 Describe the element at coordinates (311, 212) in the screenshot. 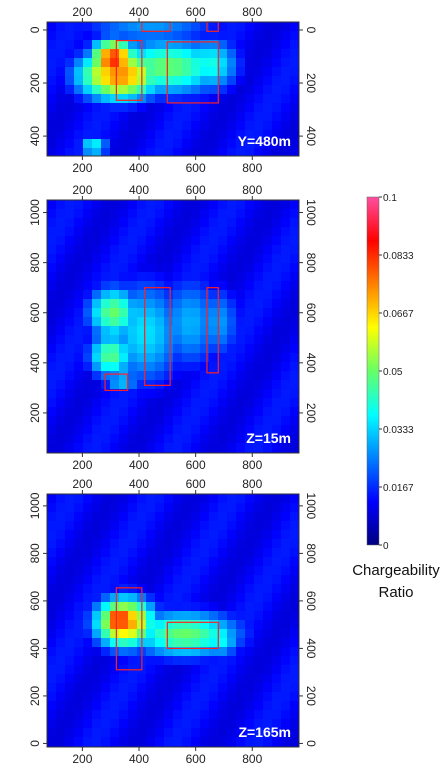

I see `y-tick-label-right: 1000` at that location.